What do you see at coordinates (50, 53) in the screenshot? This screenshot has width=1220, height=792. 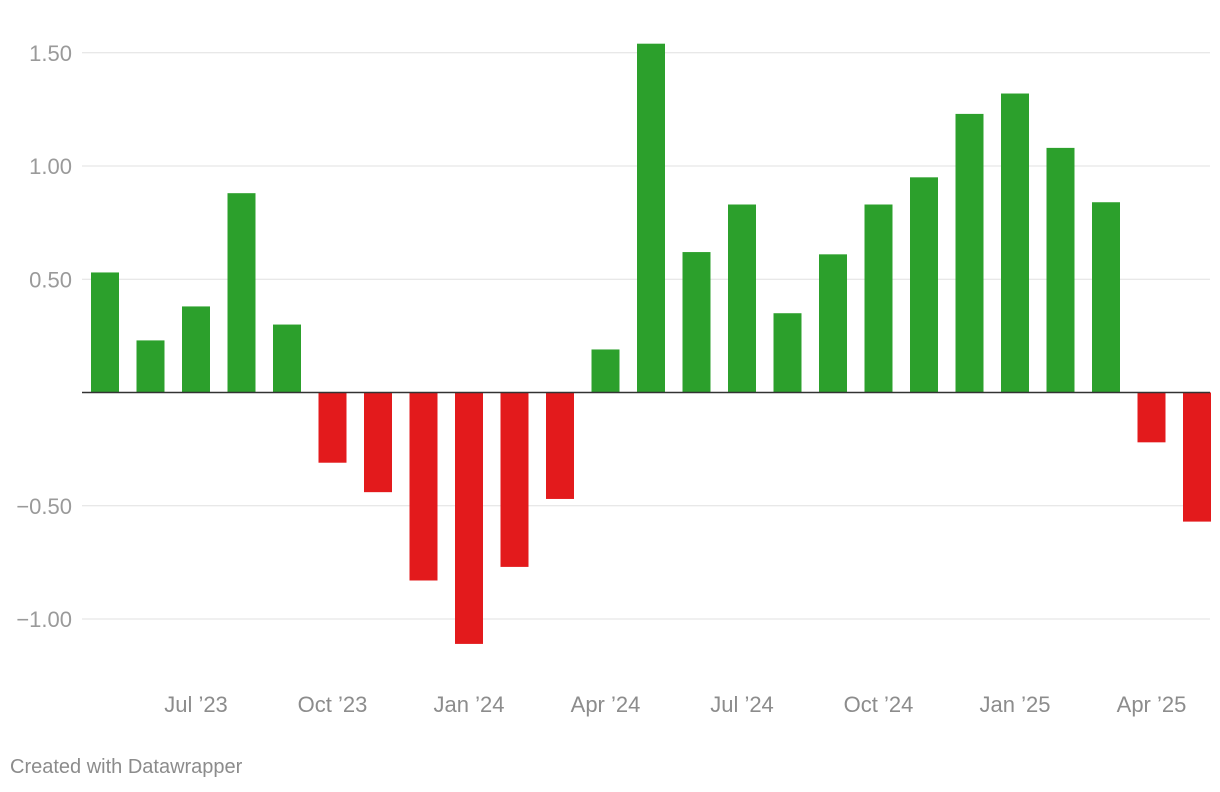 I see `y-tick-label: 1.50` at bounding box center [50, 53].